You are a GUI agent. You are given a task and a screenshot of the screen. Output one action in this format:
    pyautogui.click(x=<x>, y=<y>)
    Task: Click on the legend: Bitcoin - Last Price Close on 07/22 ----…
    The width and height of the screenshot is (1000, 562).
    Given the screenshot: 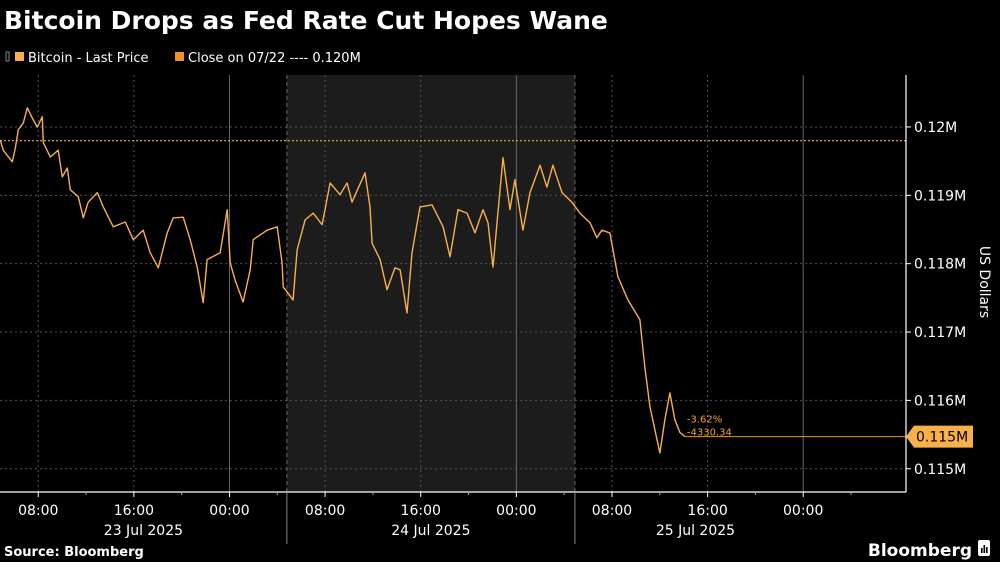 What is the action you would take?
    pyautogui.click(x=183, y=58)
    